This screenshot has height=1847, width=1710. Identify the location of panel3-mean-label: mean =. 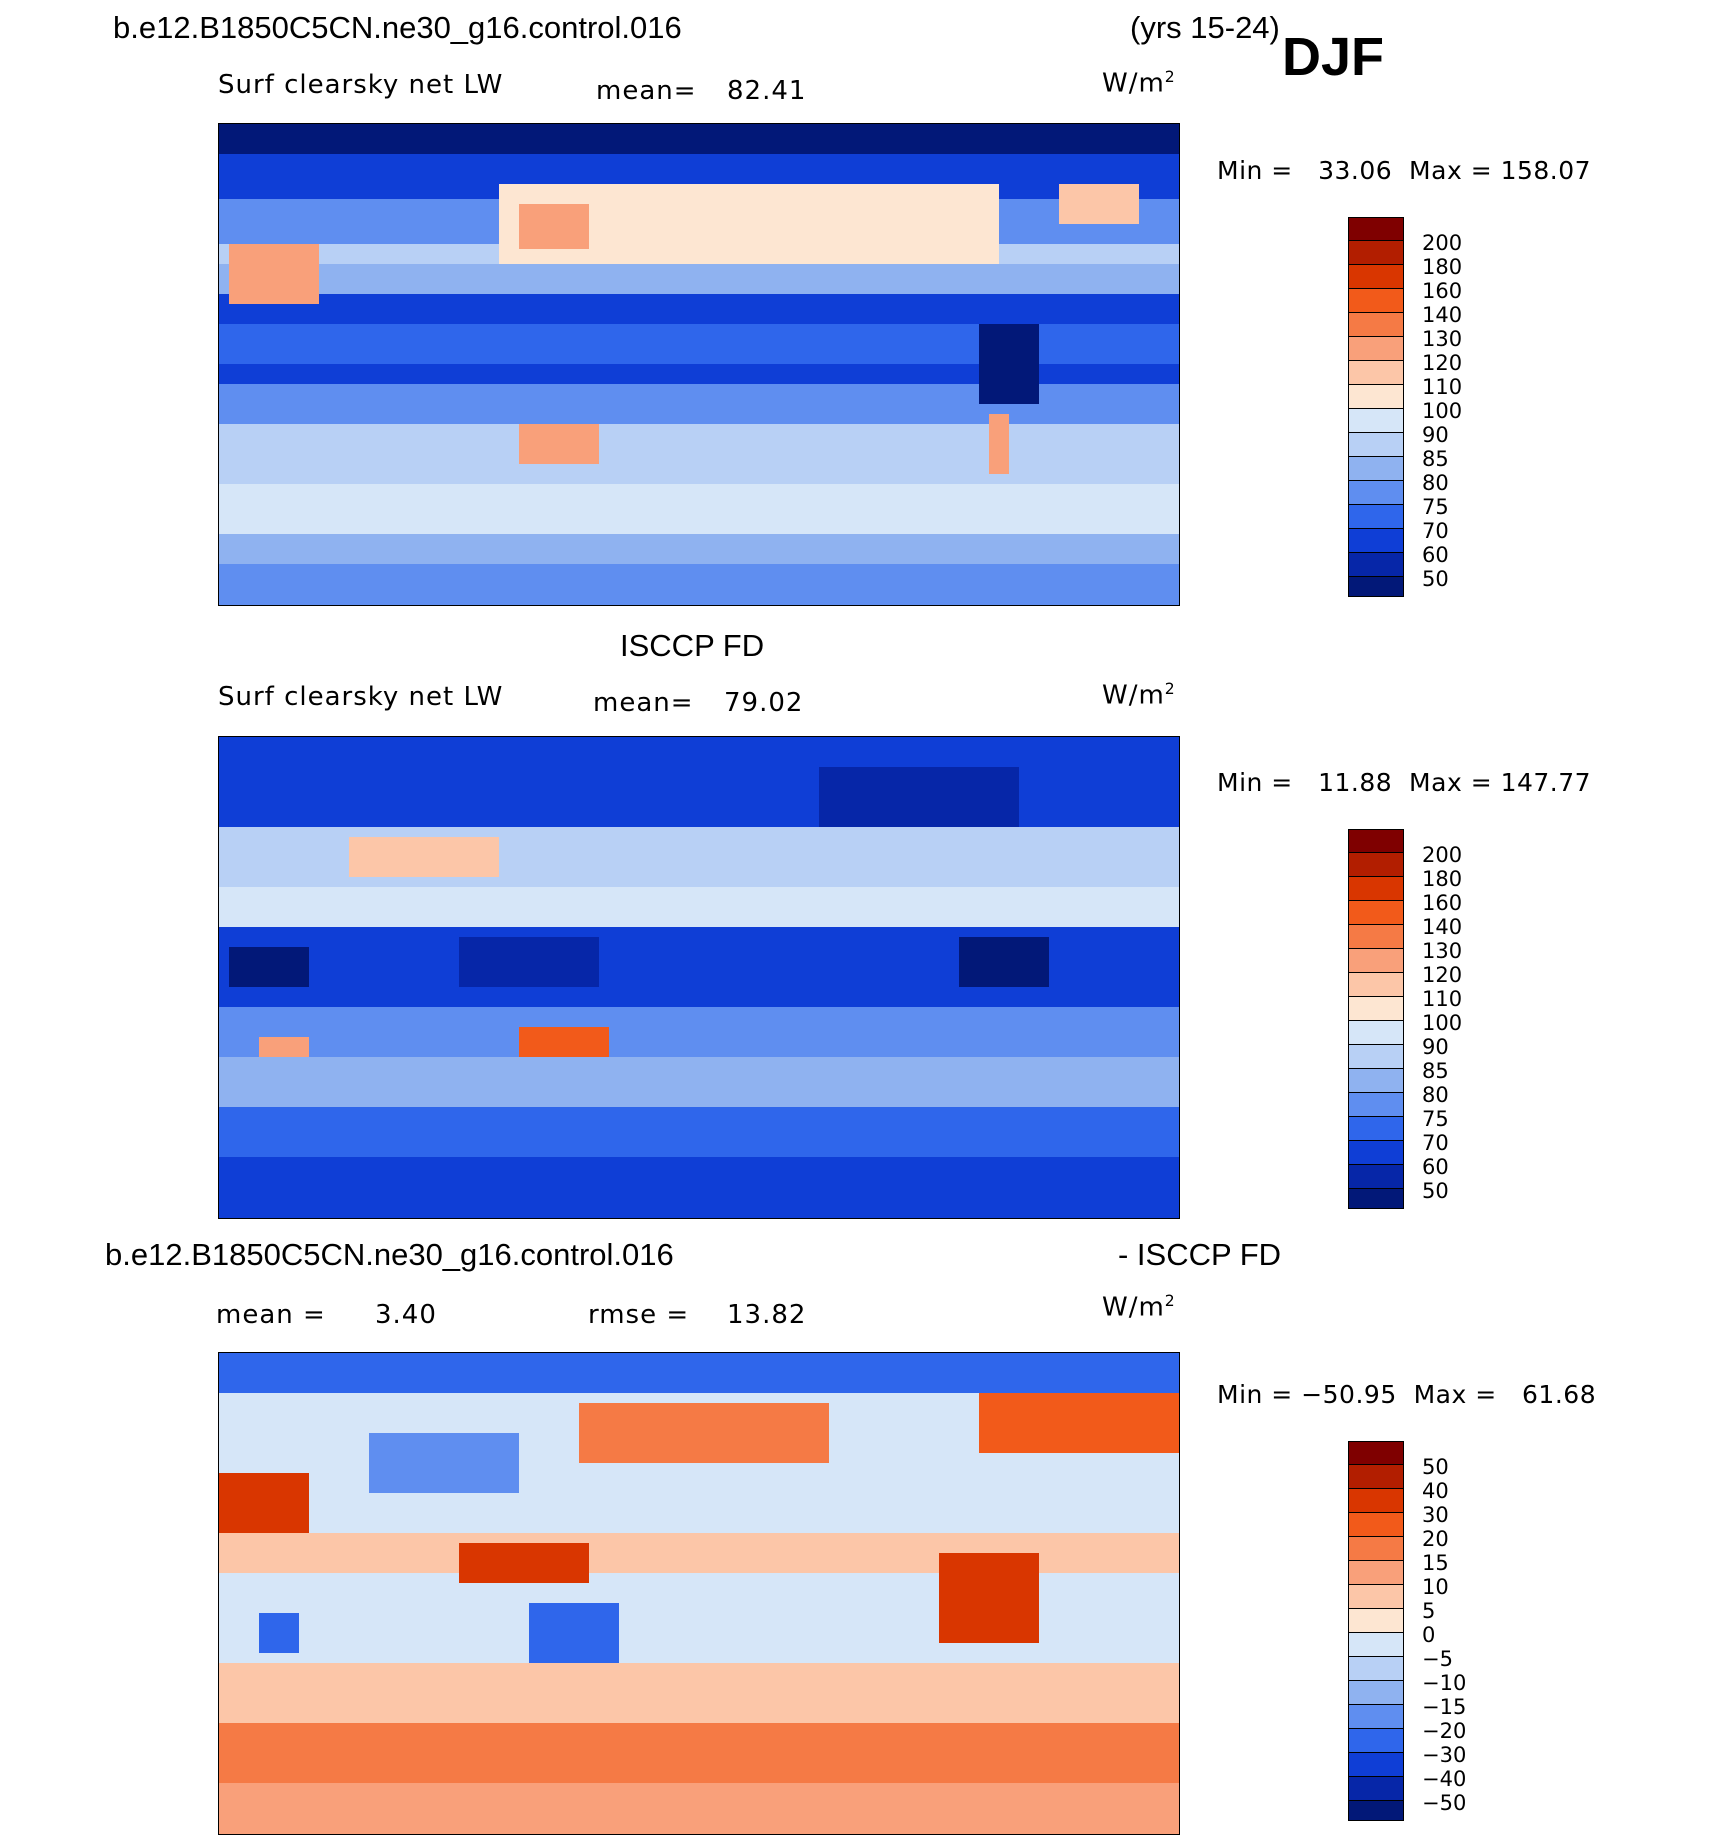
(271, 1315).